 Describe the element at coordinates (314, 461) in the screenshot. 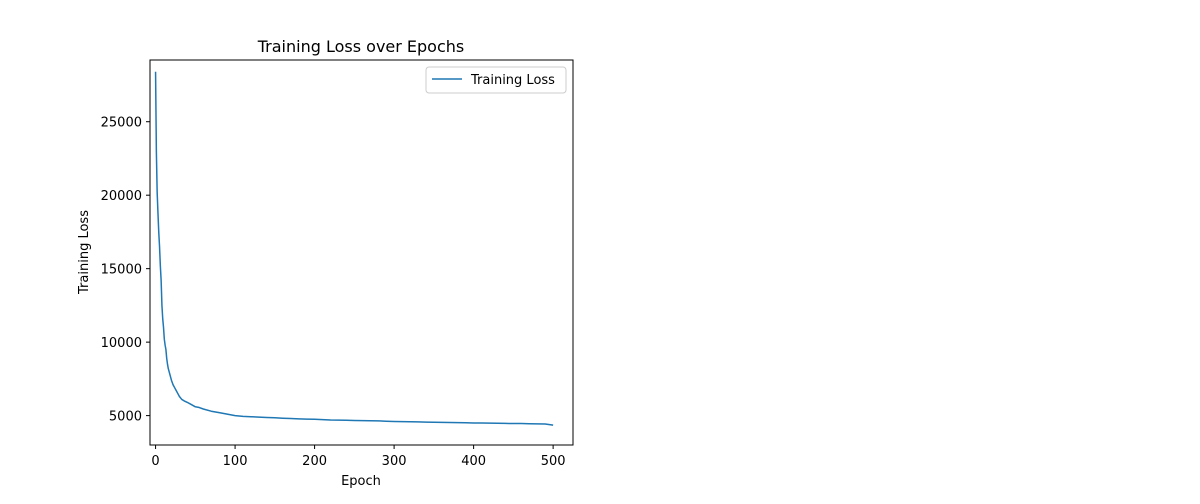

I see `x-tick-label: 200` at that location.